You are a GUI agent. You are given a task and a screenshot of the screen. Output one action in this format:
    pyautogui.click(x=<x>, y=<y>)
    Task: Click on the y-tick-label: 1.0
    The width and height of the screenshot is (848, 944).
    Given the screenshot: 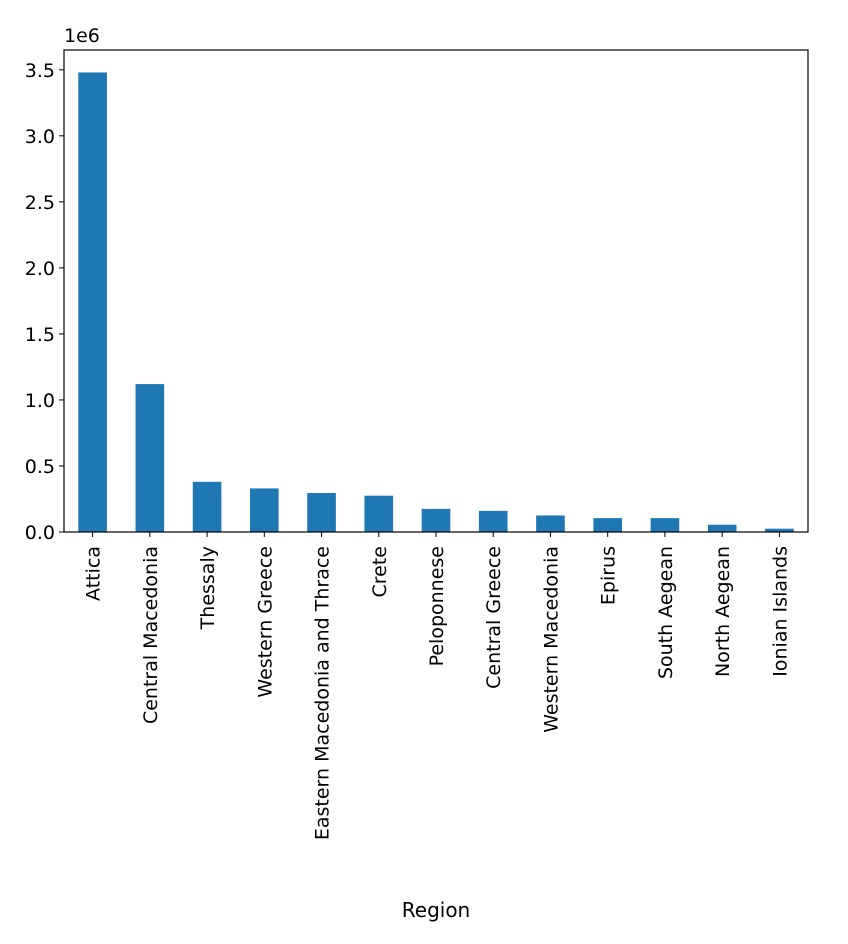 What is the action you would take?
    pyautogui.click(x=40, y=401)
    